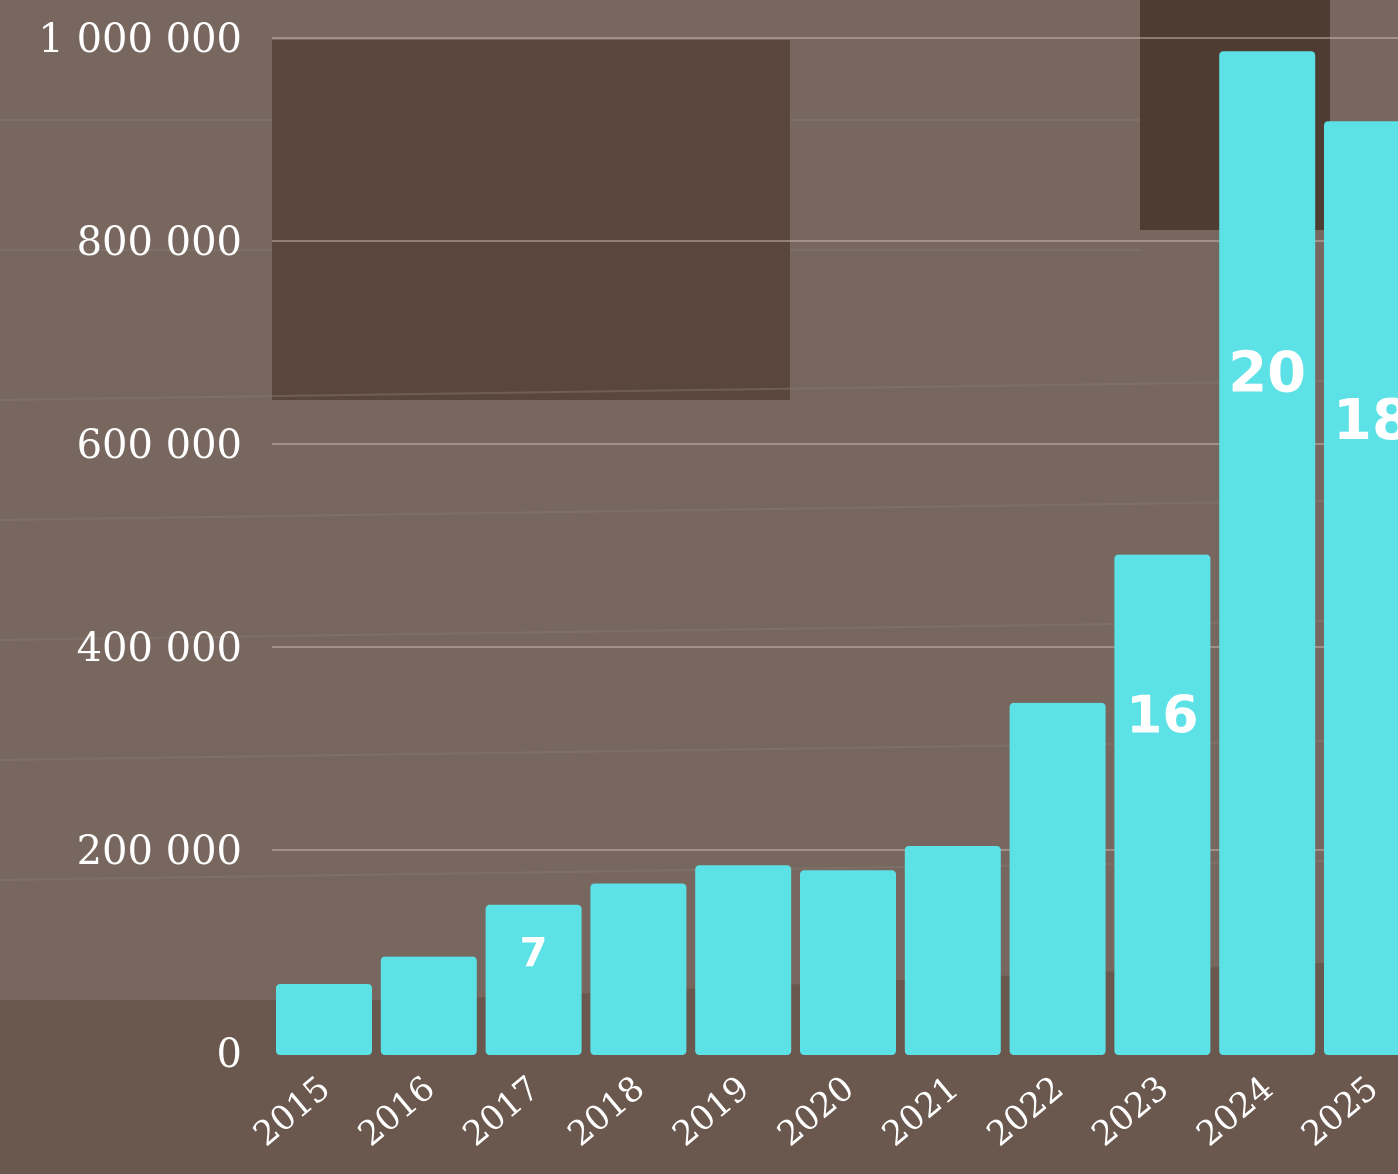  Describe the element at coordinates (501, 1111) in the screenshot. I see `x-category-label-2017: 2017` at that location.